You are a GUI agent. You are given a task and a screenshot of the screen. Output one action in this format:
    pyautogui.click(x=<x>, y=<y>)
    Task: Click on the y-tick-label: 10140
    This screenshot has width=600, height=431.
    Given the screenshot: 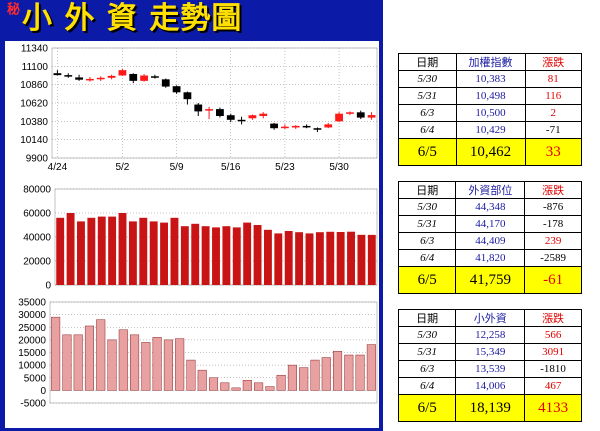 What is the action you would take?
    pyautogui.click(x=34, y=140)
    